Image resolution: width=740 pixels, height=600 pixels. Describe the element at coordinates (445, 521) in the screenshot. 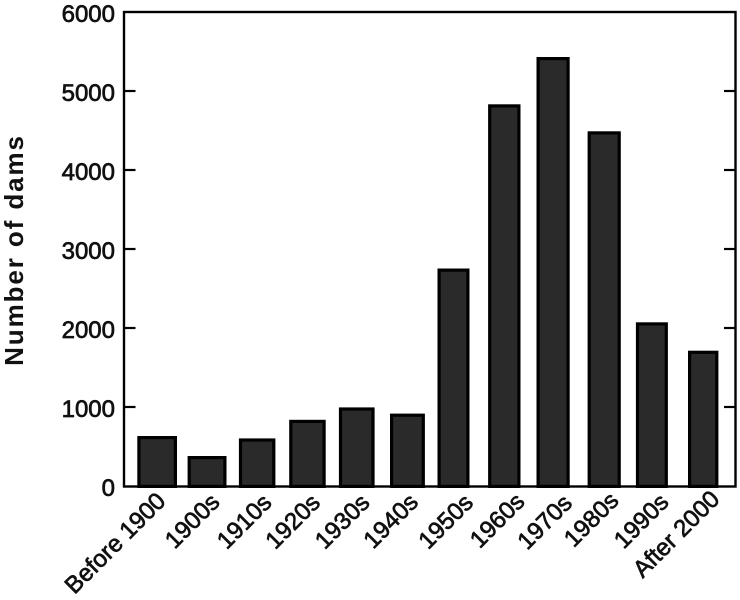

I see `svg-text: 1950s` at that location.